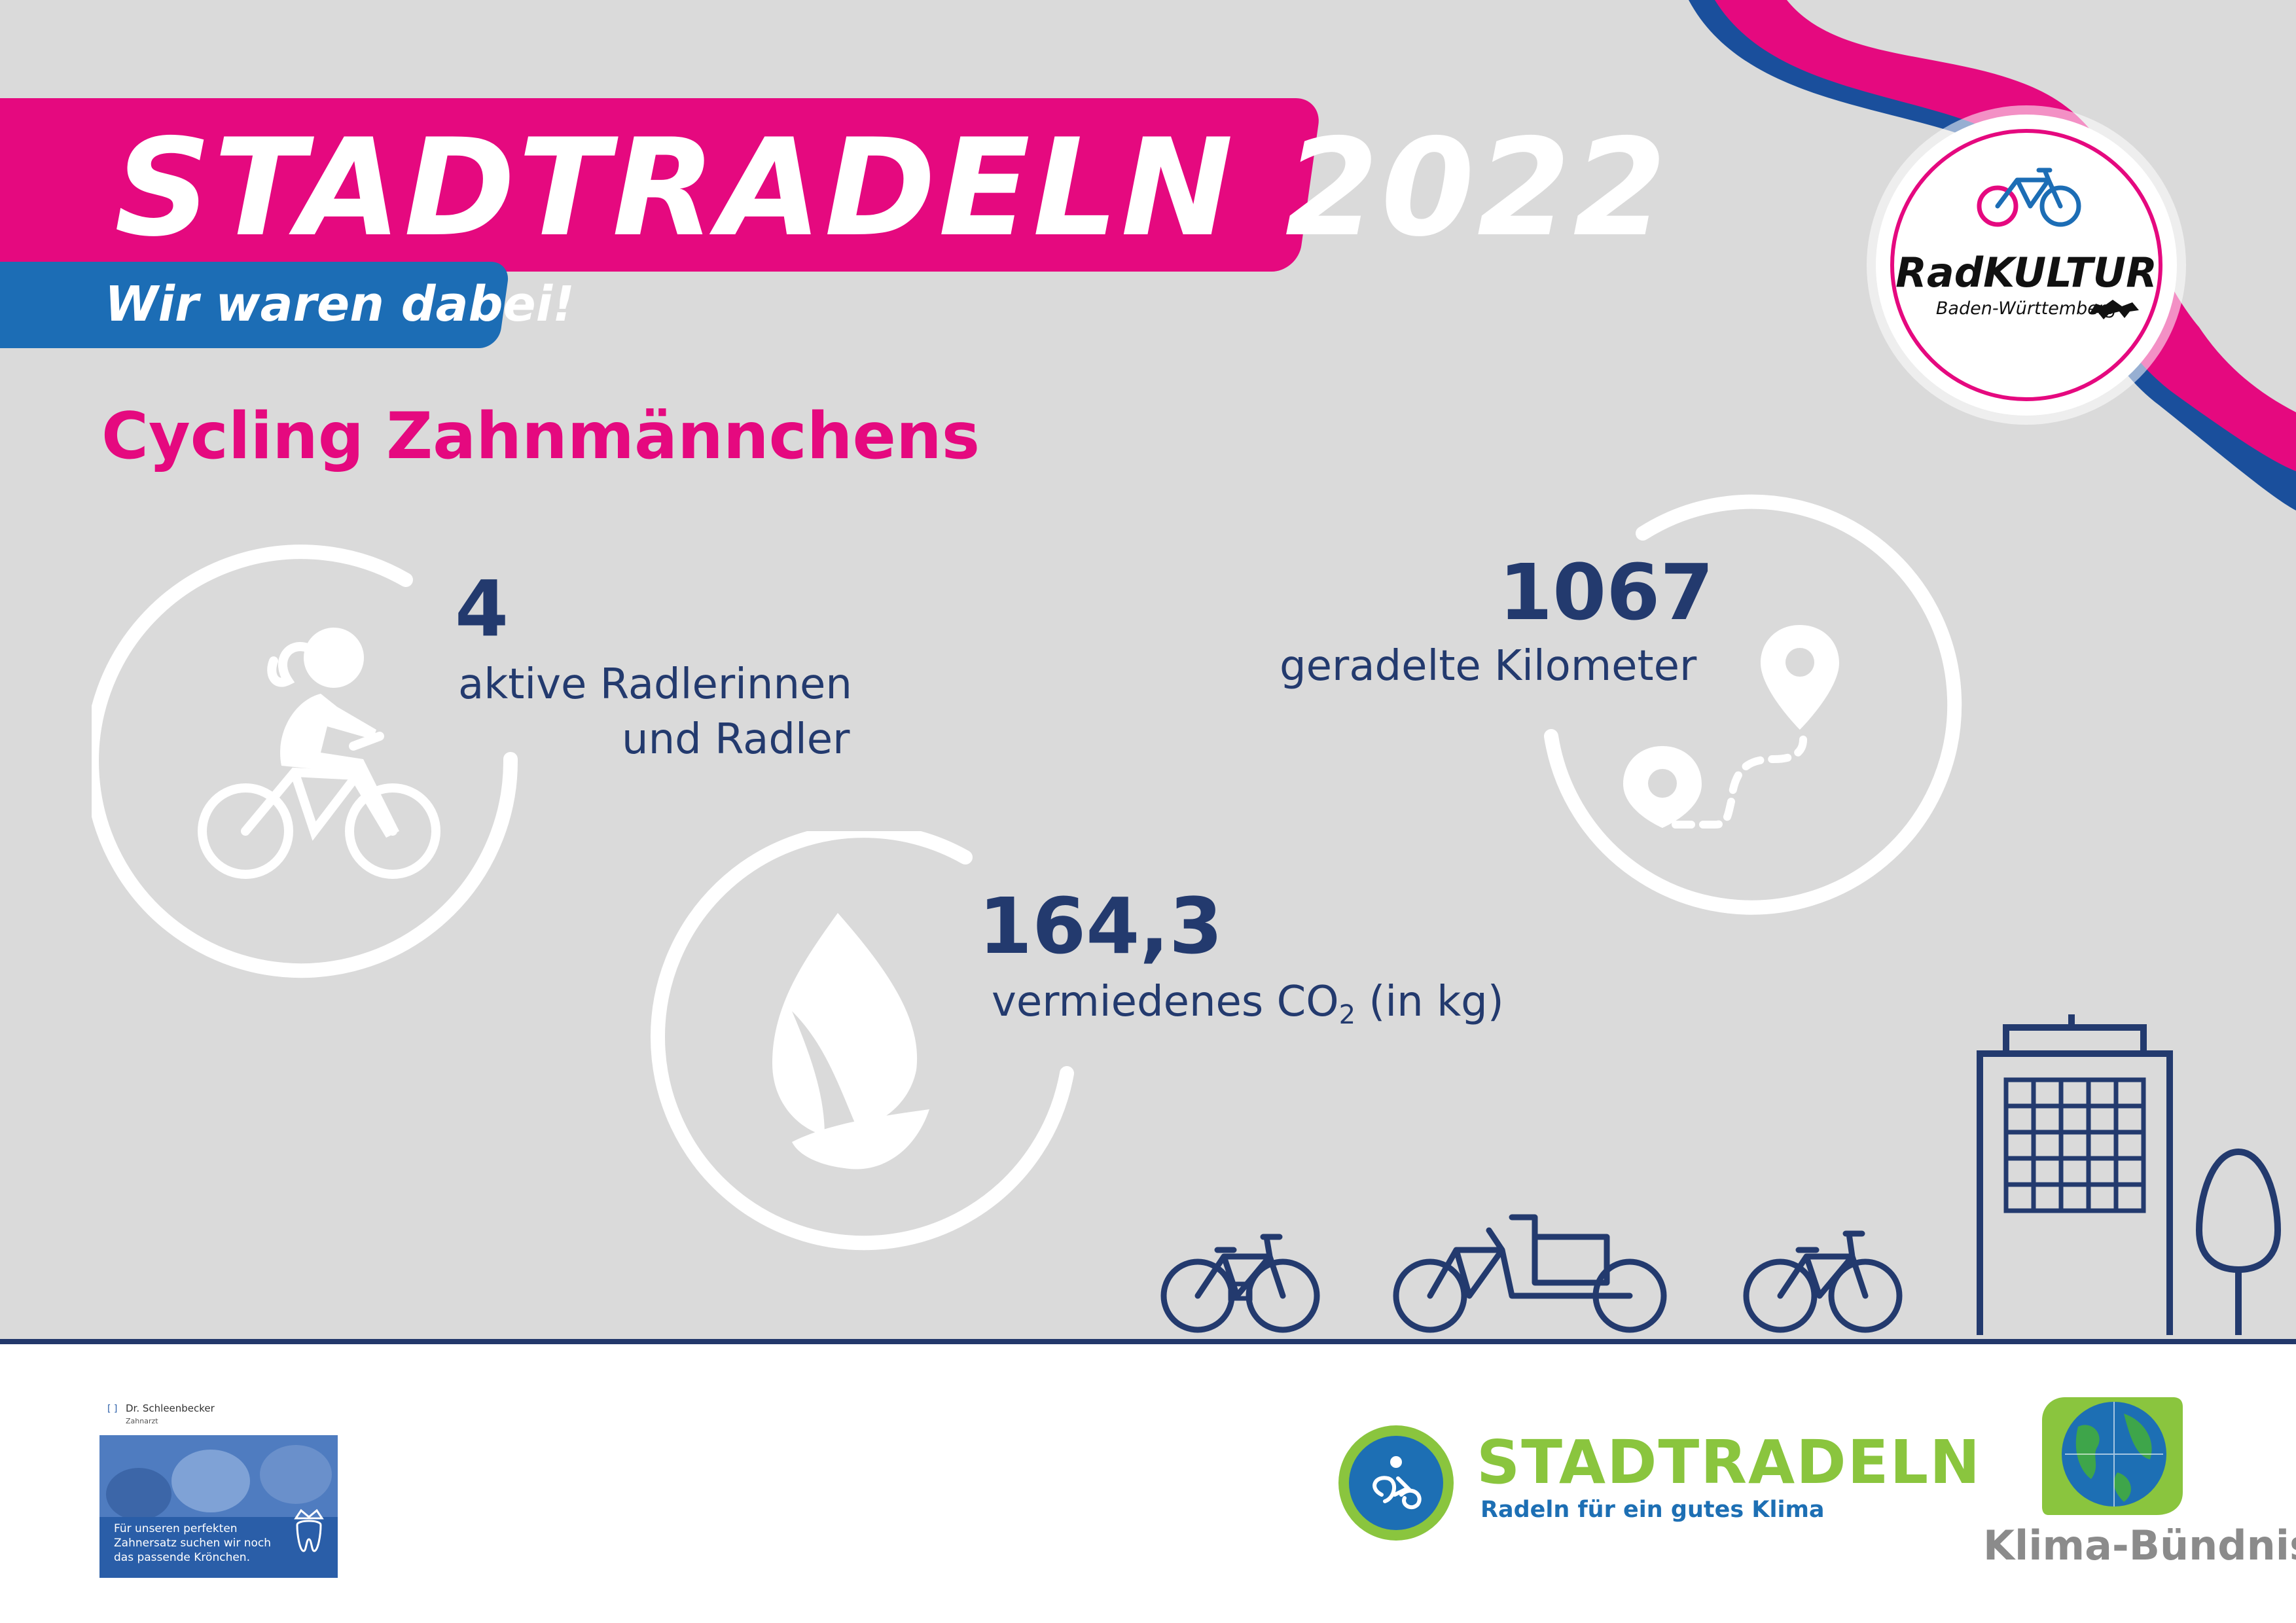 The width and height of the screenshot is (2296, 1623). Describe the element at coordinates (2075, 1174) in the screenshot. I see `office-building-icon` at that location.